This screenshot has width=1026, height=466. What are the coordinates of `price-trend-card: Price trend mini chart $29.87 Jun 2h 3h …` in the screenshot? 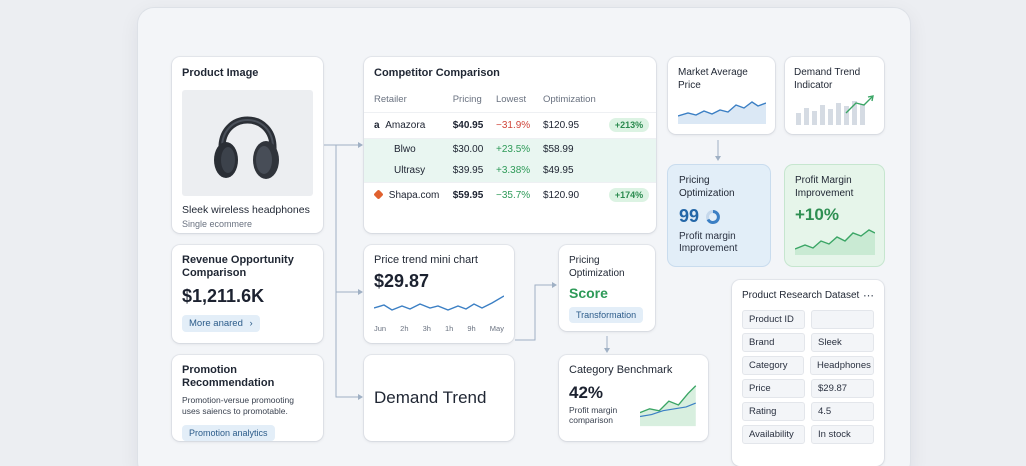 It's located at (439, 294).